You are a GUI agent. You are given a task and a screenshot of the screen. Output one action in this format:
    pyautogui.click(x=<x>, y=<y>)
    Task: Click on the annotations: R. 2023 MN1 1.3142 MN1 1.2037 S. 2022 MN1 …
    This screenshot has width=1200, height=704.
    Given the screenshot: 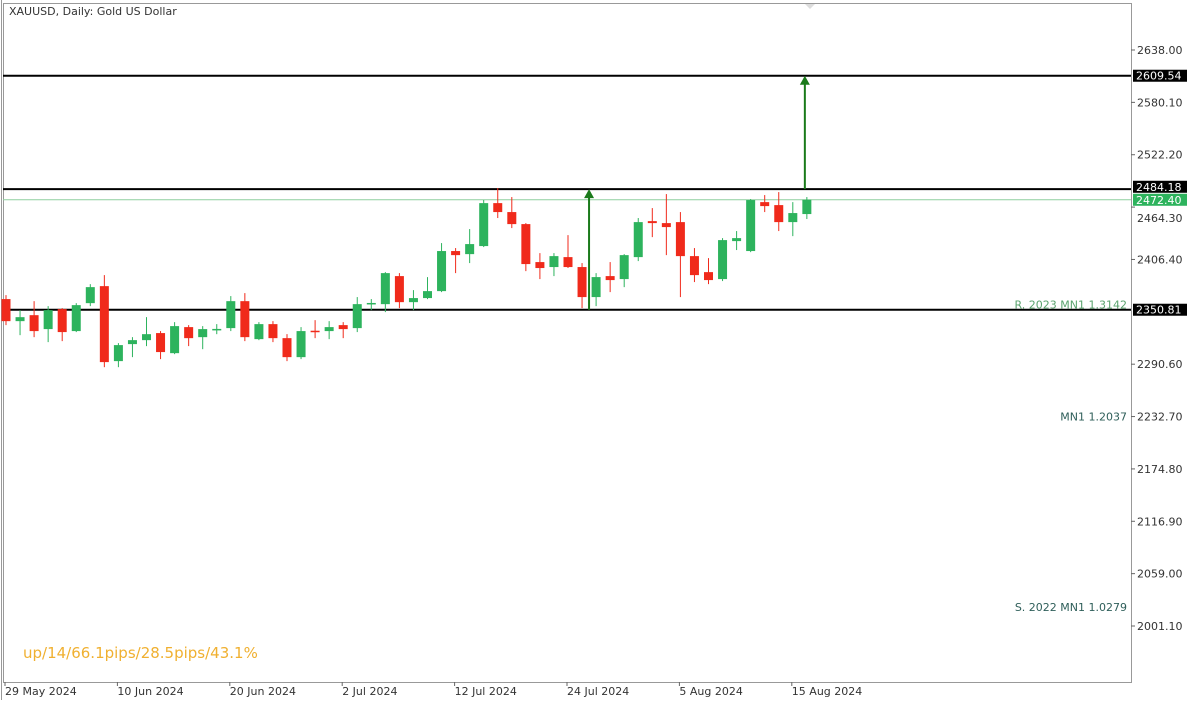 What is the action you would take?
    pyautogui.click(x=1071, y=457)
    